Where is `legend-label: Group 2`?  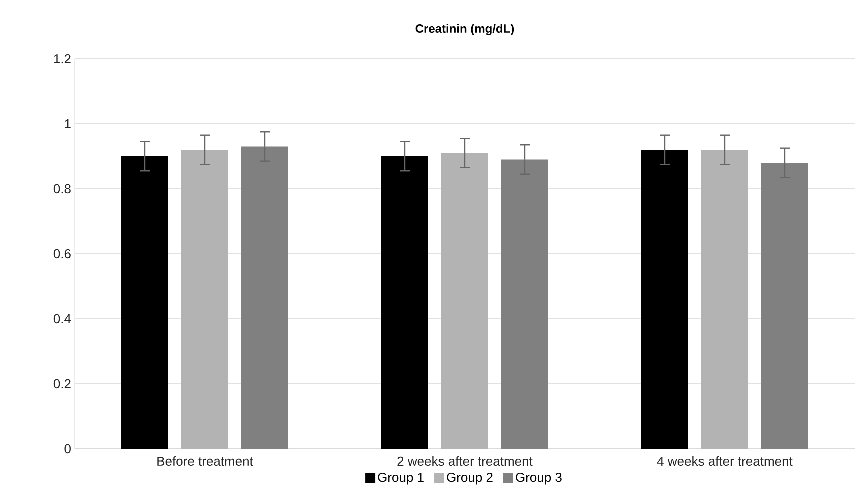
legend-label: Group 2 is located at coordinates (470, 478).